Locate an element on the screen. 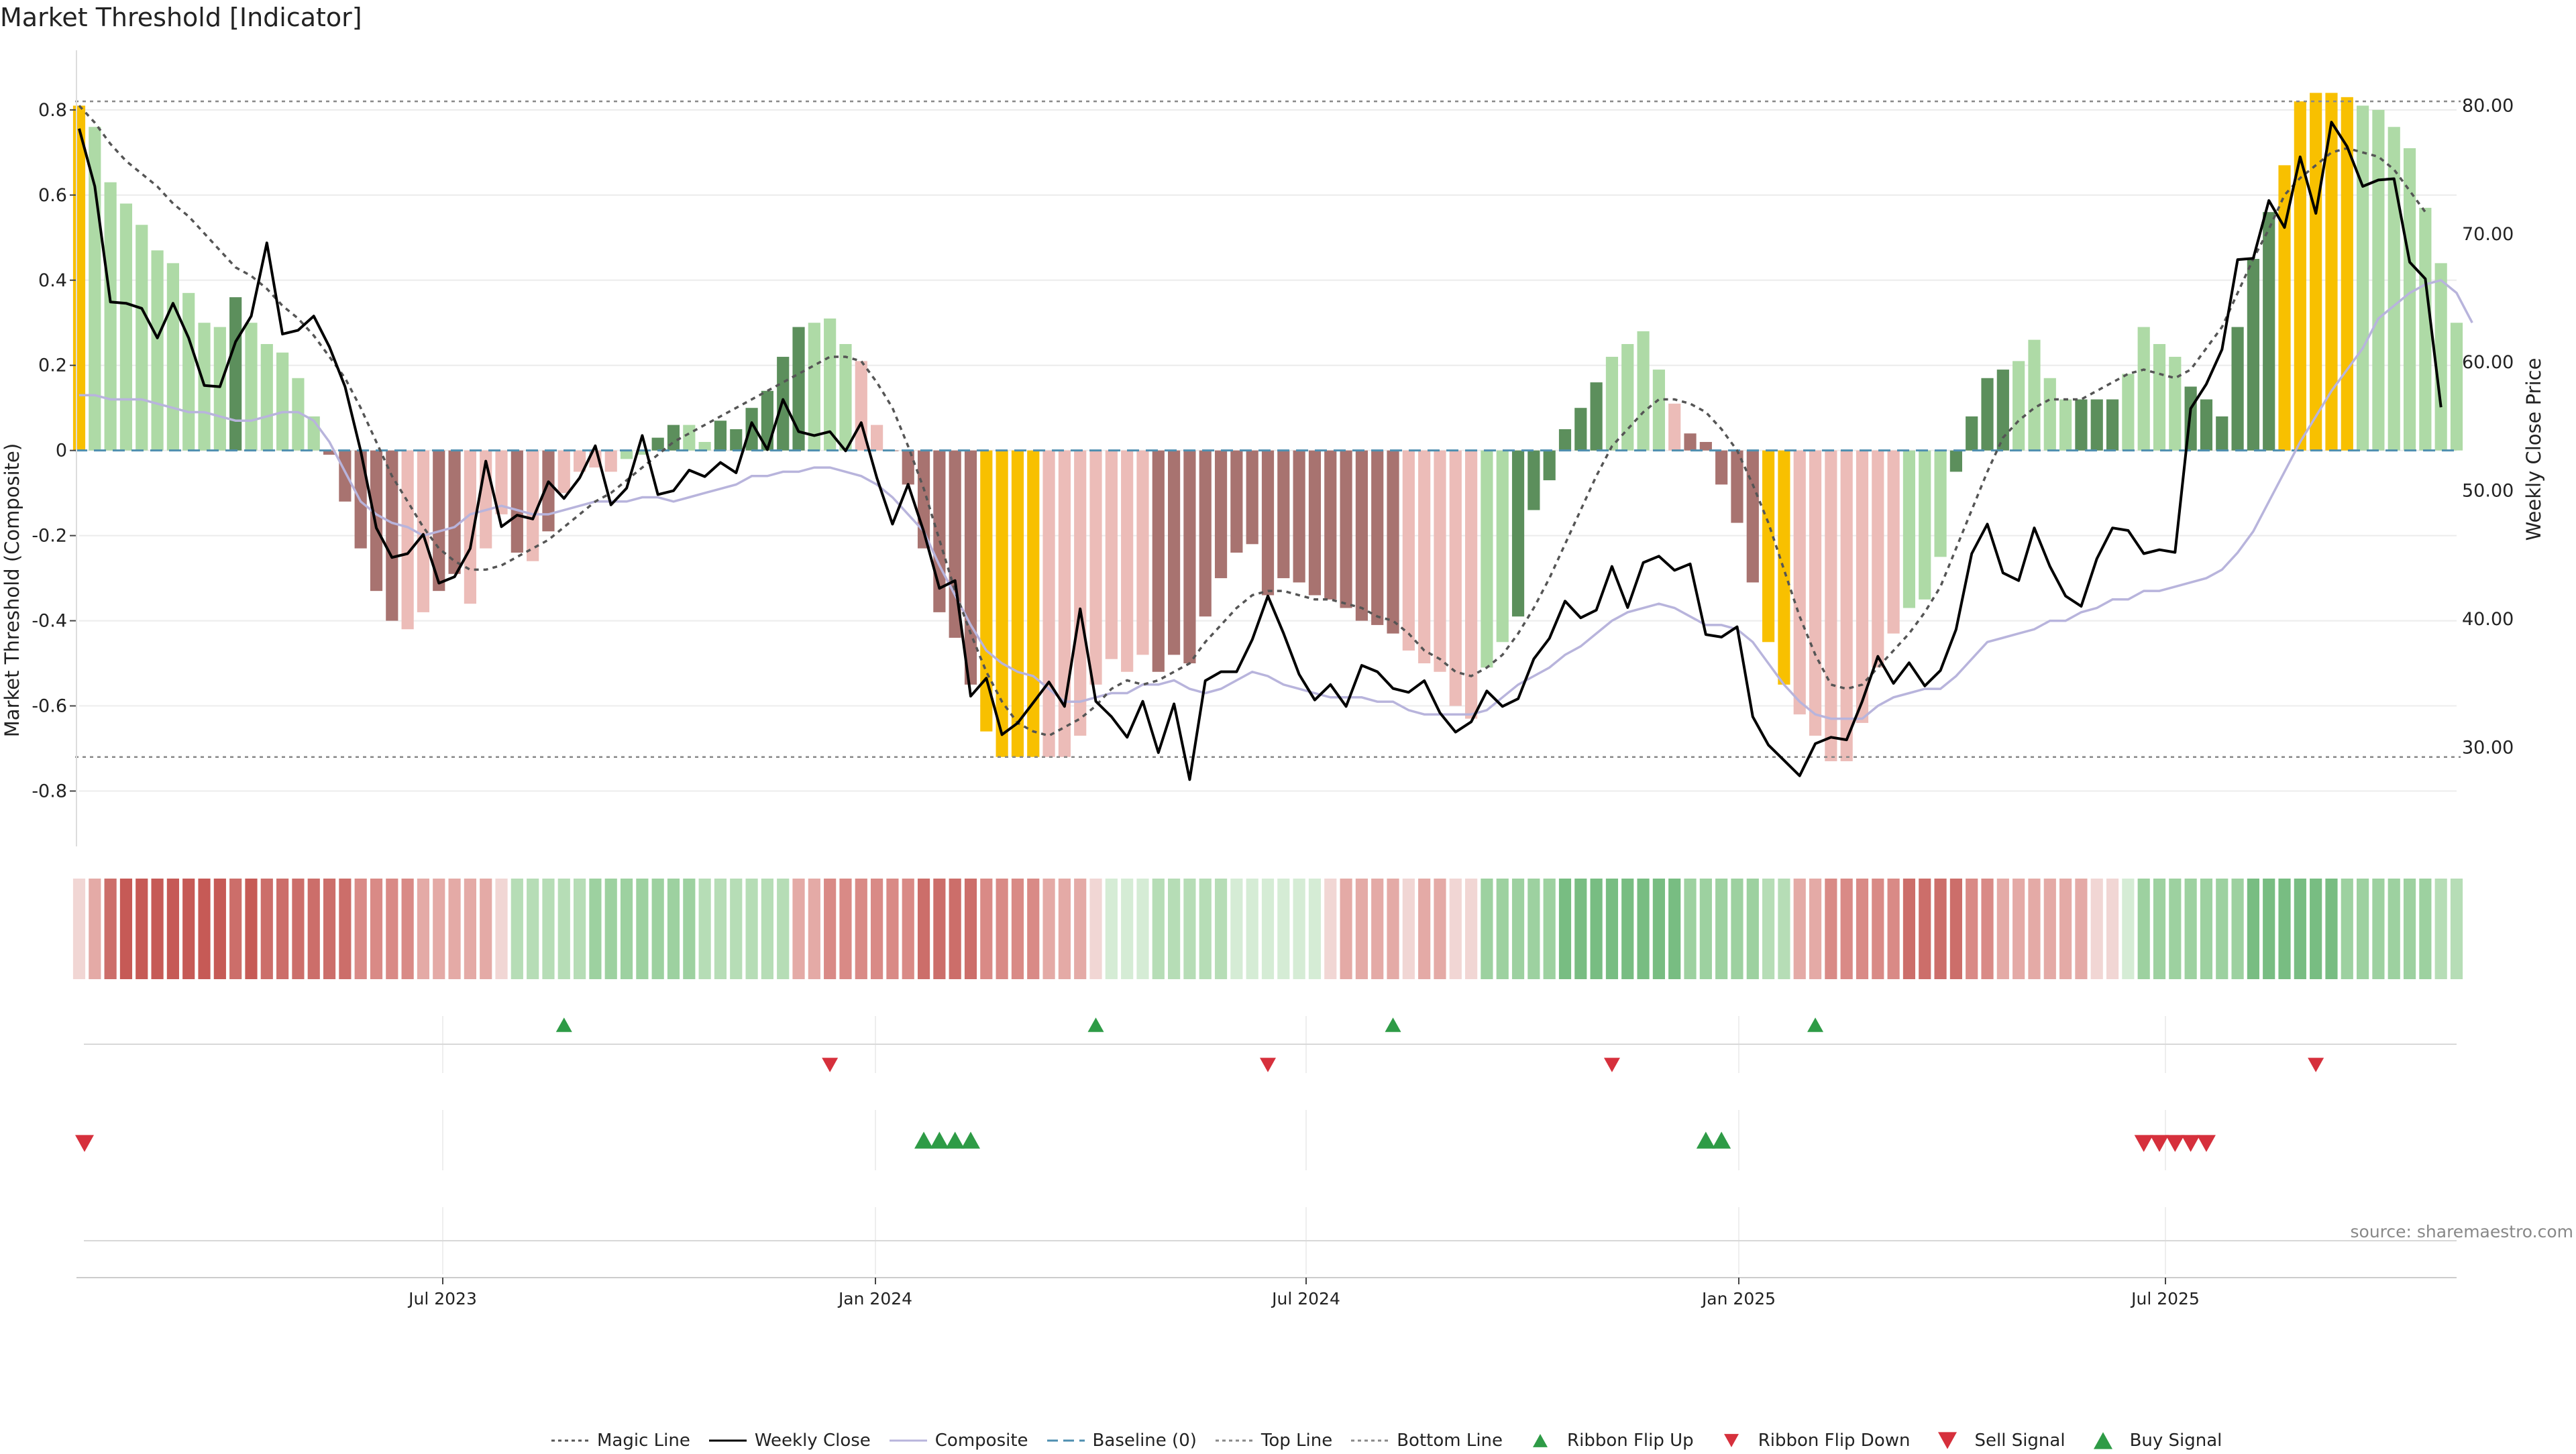  x-tick-label: Jul 2024 is located at coordinates (1305, 1298).